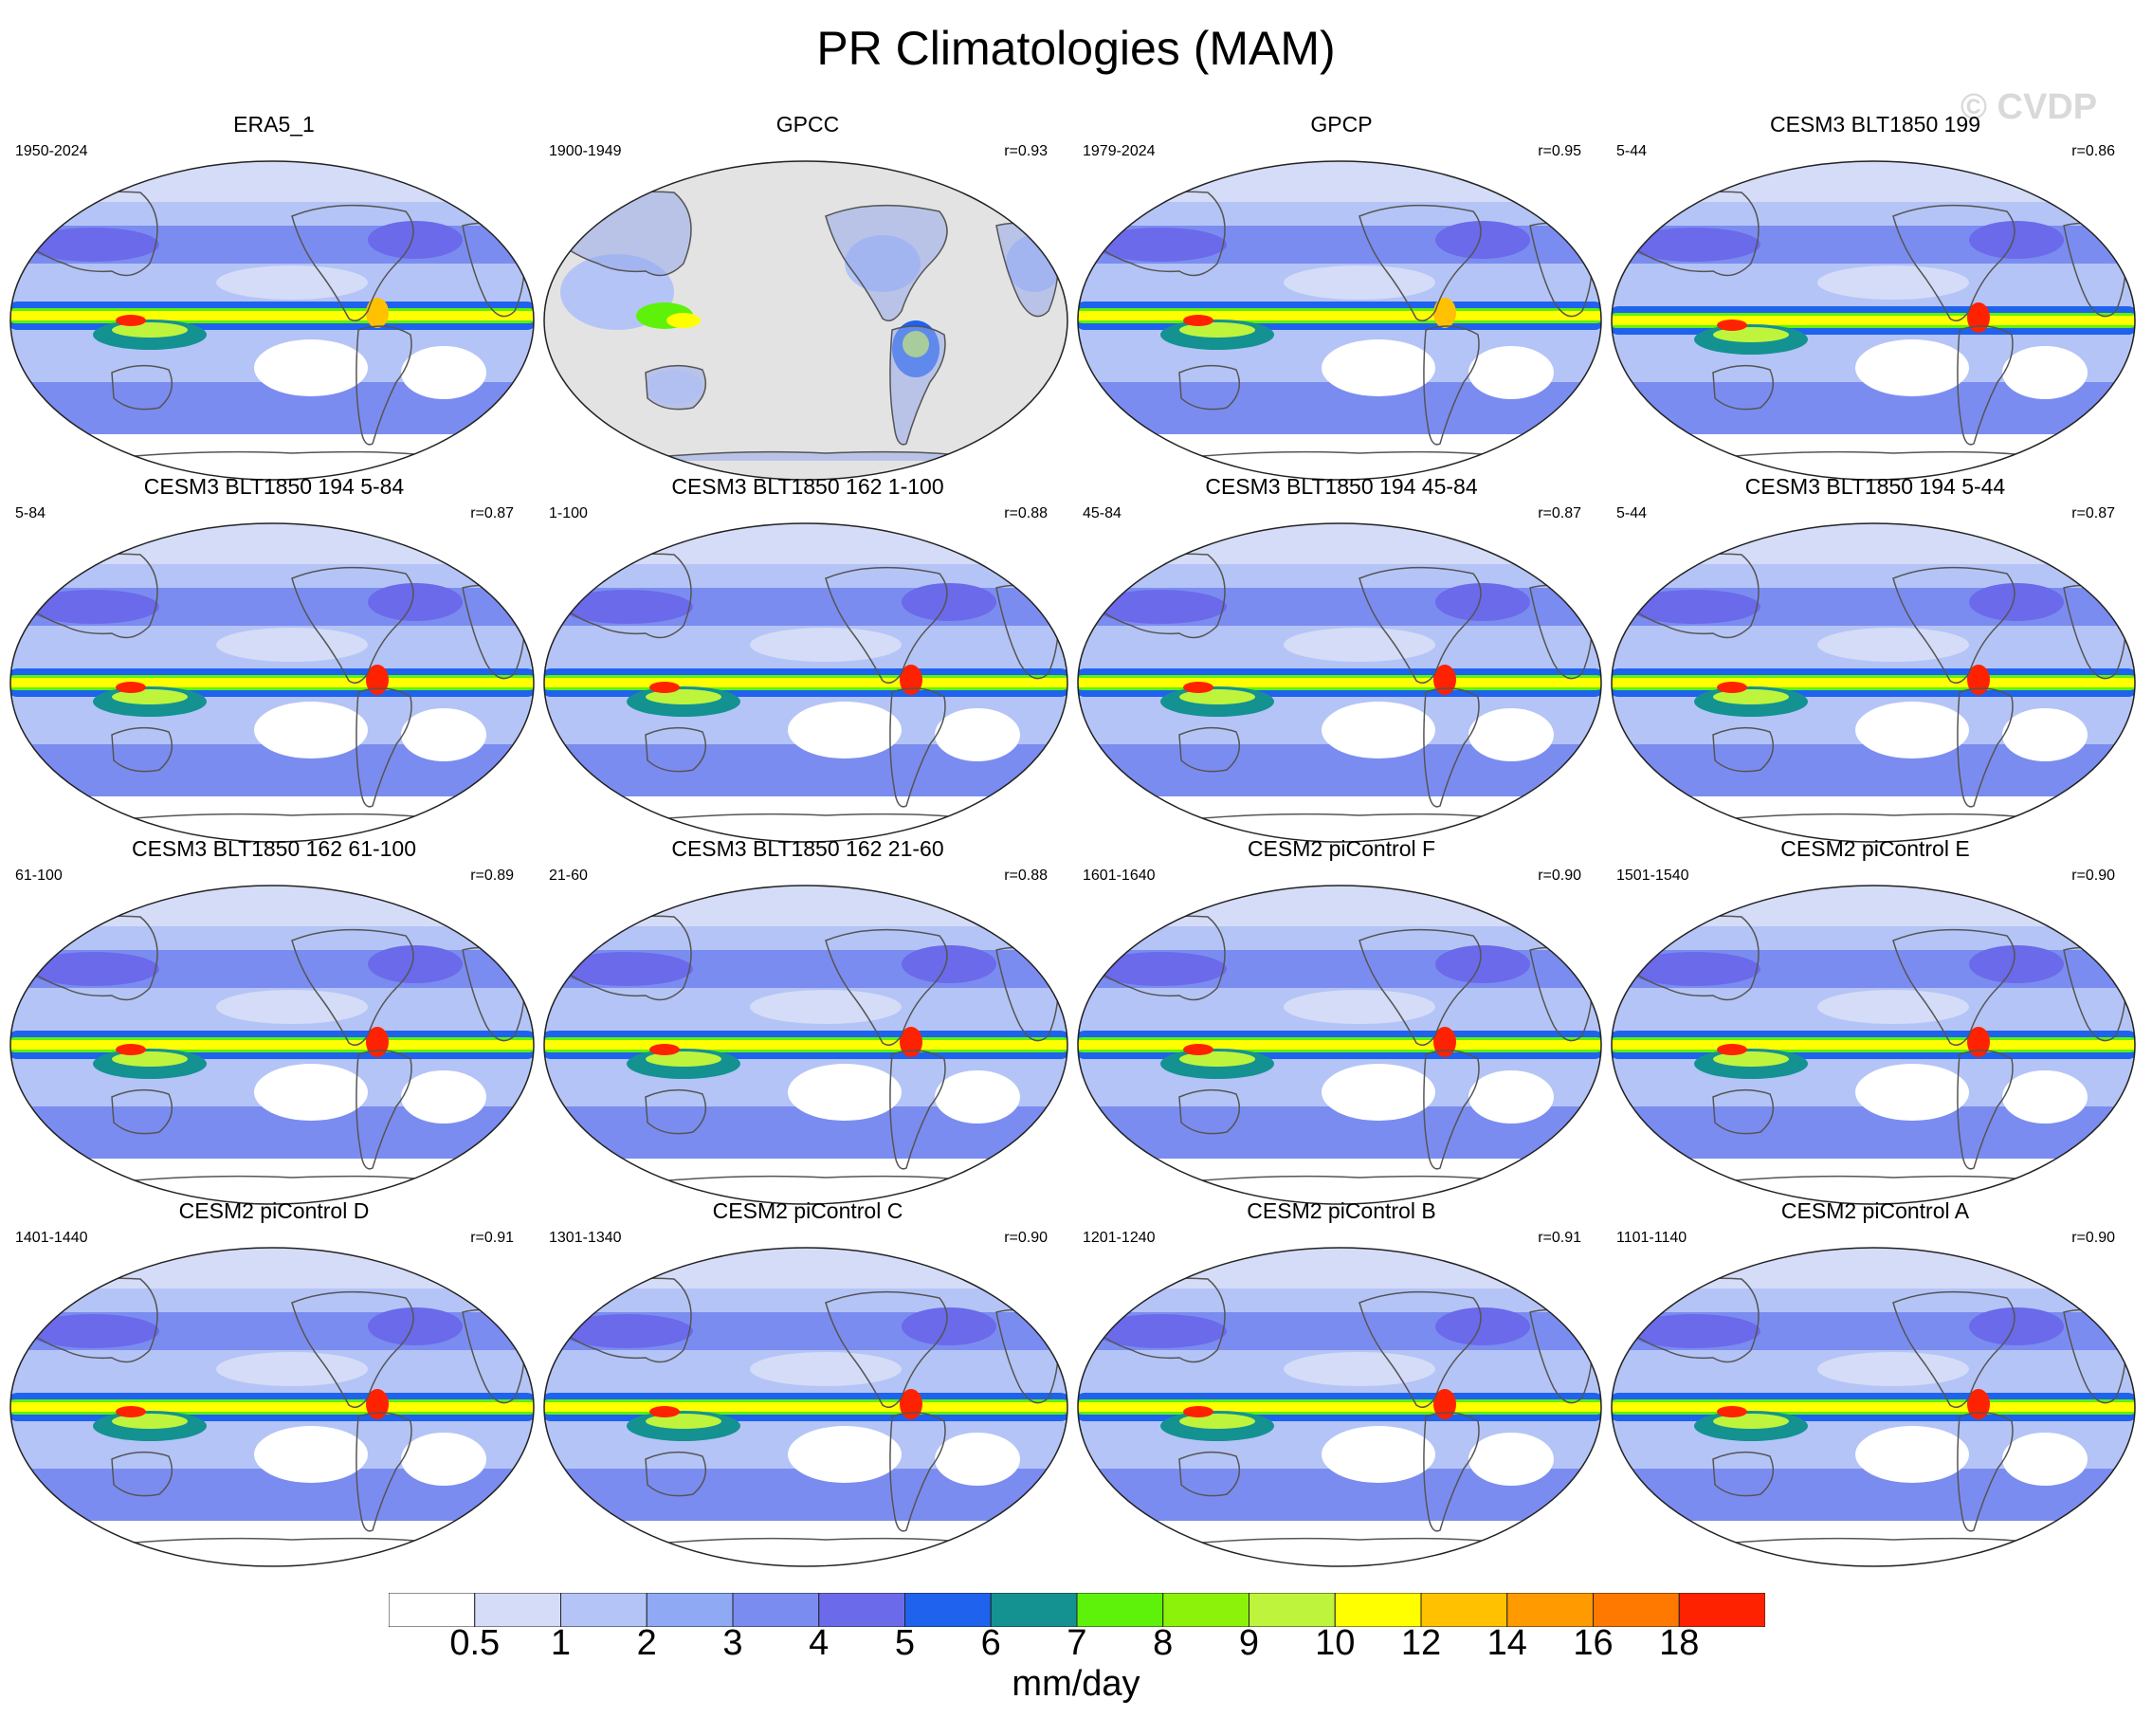  What do you see at coordinates (39, 876) in the screenshot?
I see `panel-years: 61-100` at bounding box center [39, 876].